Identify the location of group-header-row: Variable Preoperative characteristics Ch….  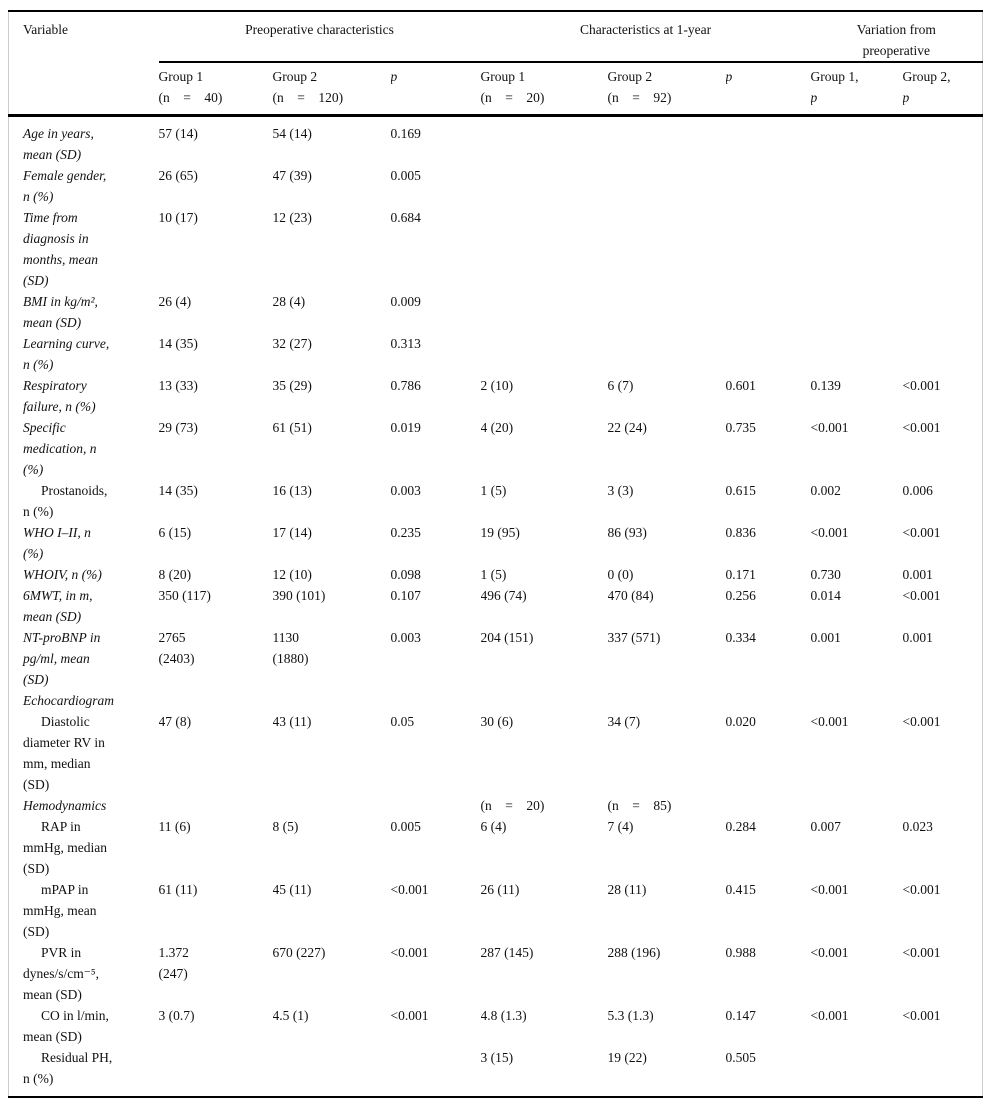
(496, 37).